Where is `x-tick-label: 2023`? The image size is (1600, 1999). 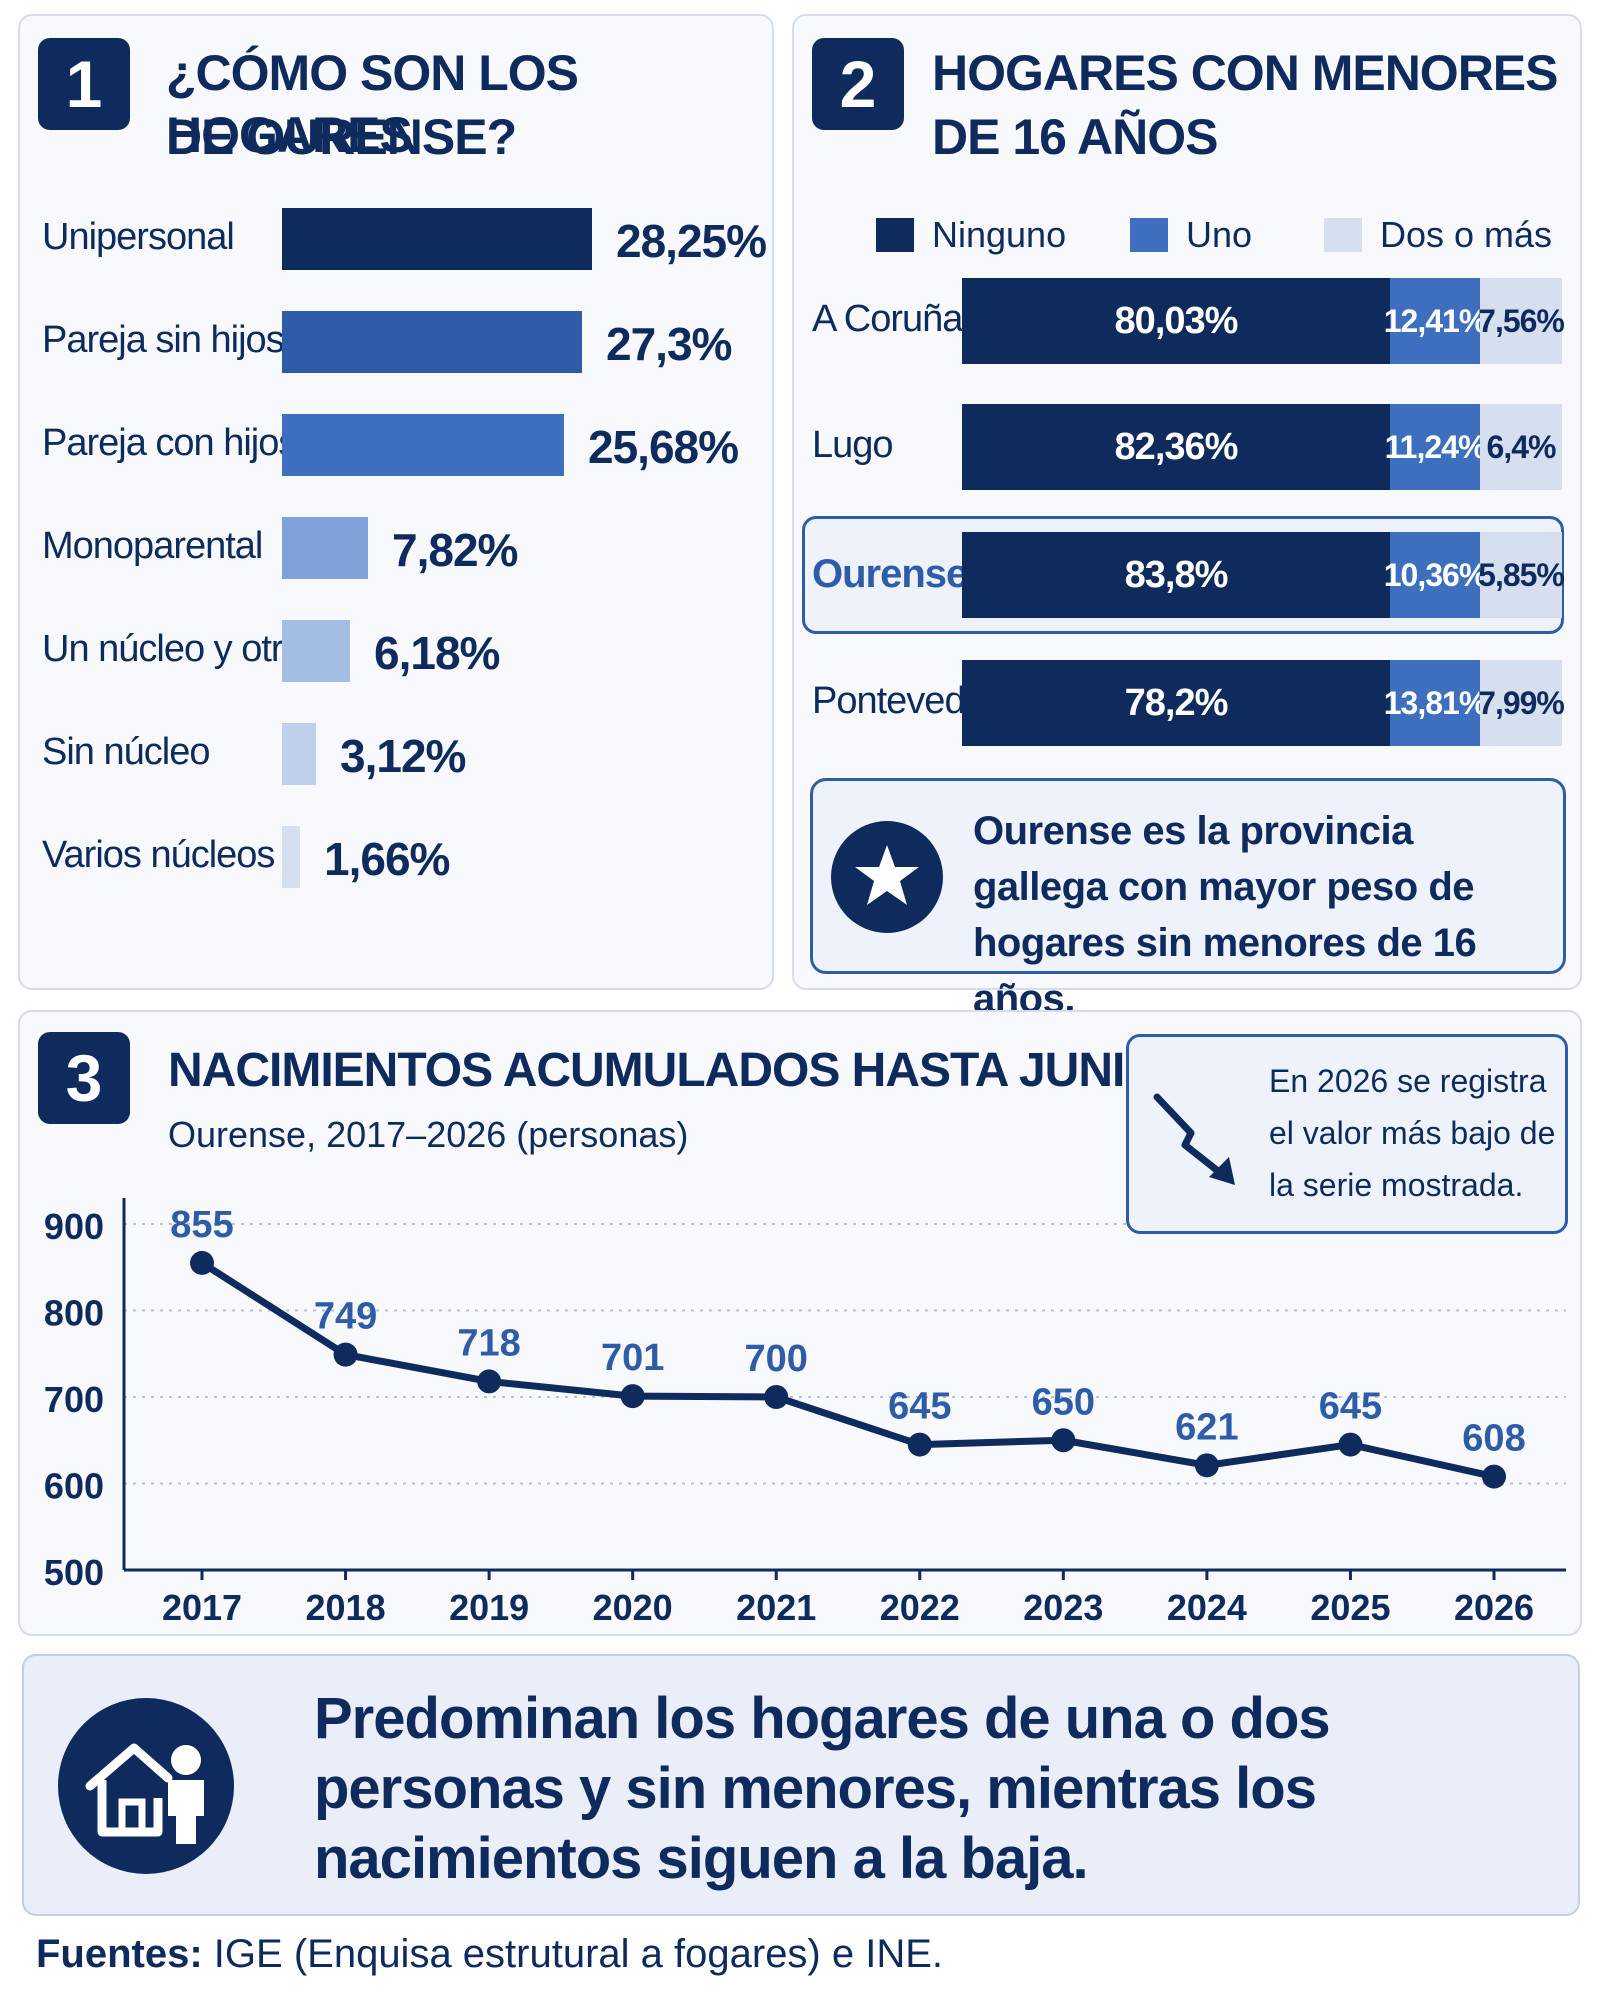
x-tick-label: 2023 is located at coordinates (1063, 1607).